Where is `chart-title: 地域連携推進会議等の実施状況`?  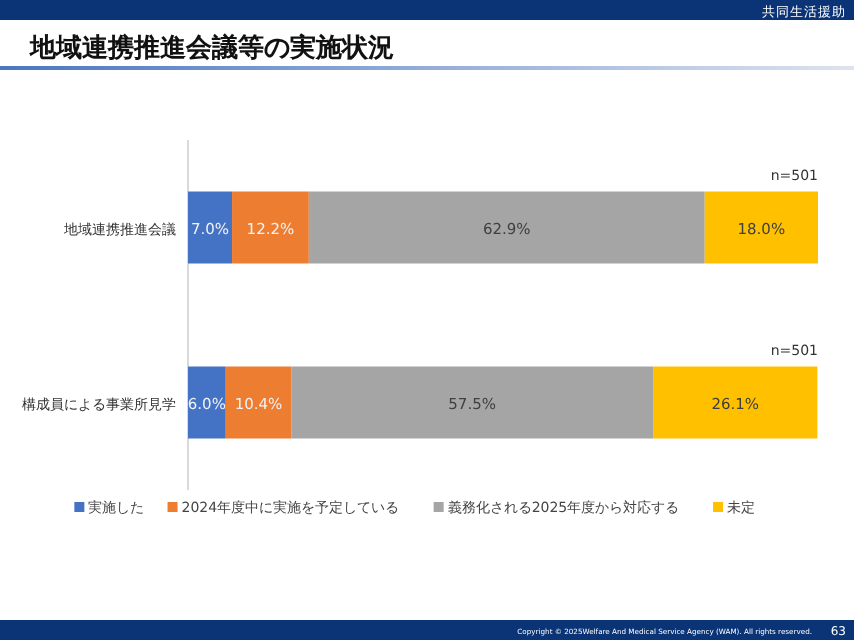 chart-title: 地域連携推進会議等の実施状況 is located at coordinates (211, 48).